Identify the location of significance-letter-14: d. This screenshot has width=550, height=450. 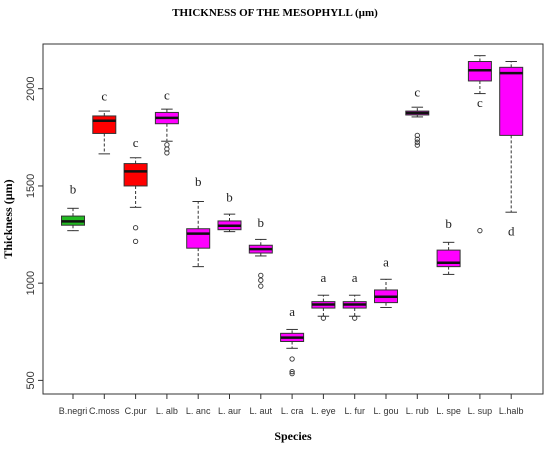
(511, 231).